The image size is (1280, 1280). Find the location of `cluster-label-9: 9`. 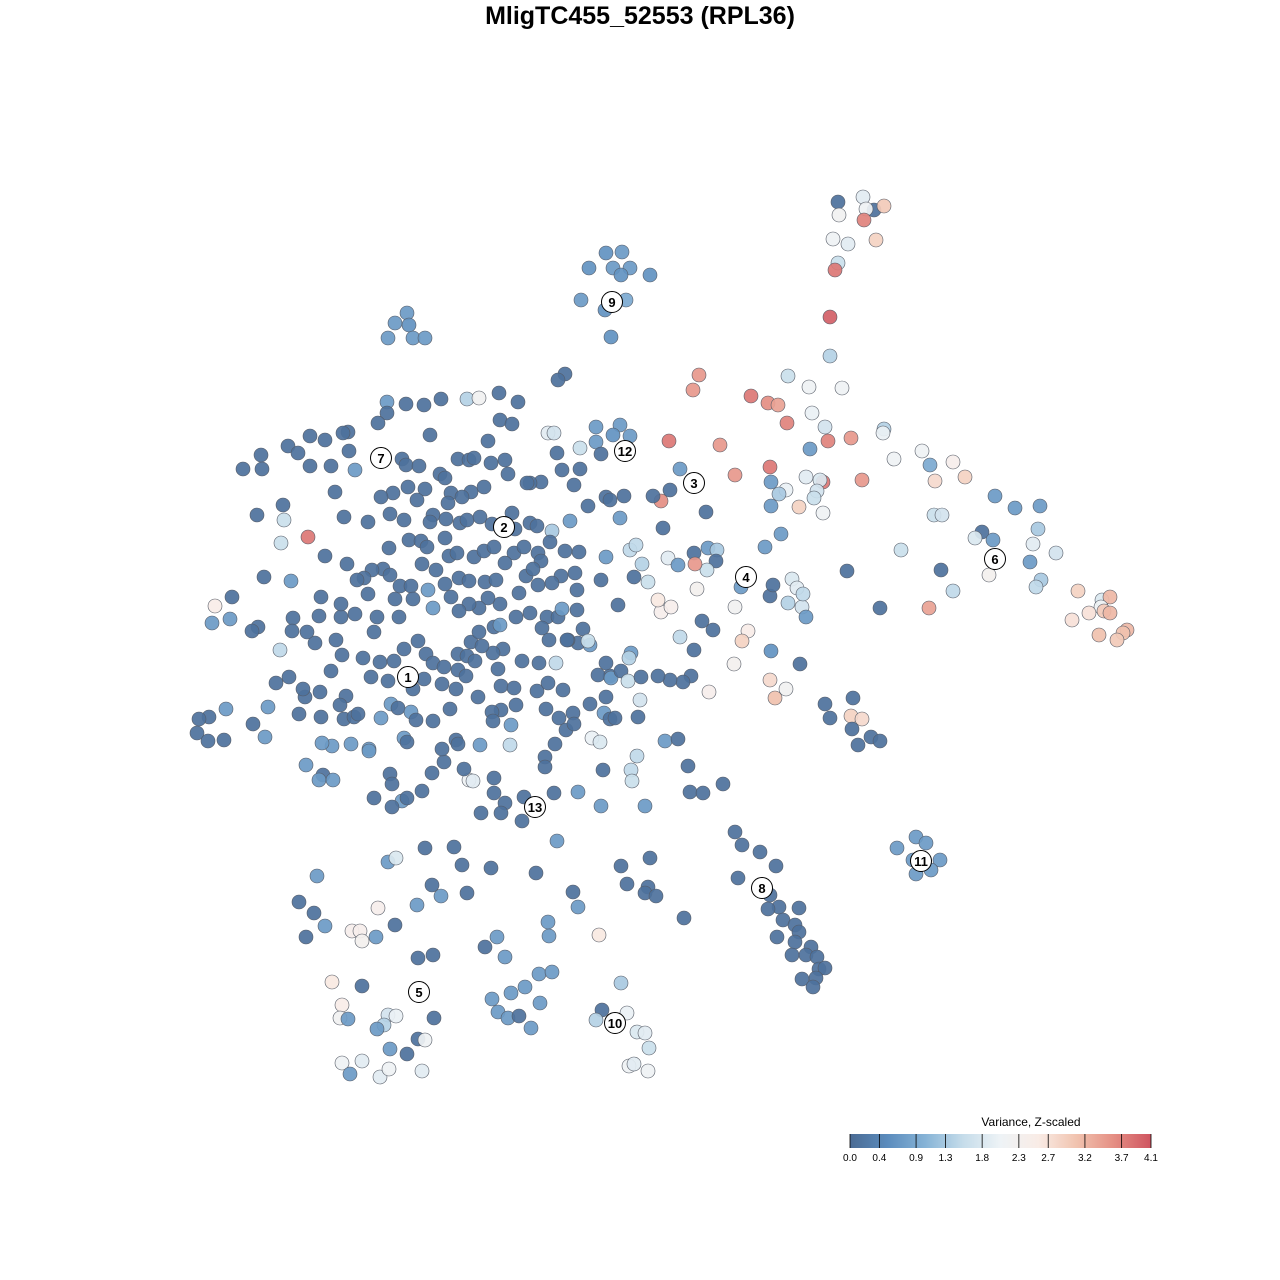

cluster-label-9: 9 is located at coordinates (612, 302).